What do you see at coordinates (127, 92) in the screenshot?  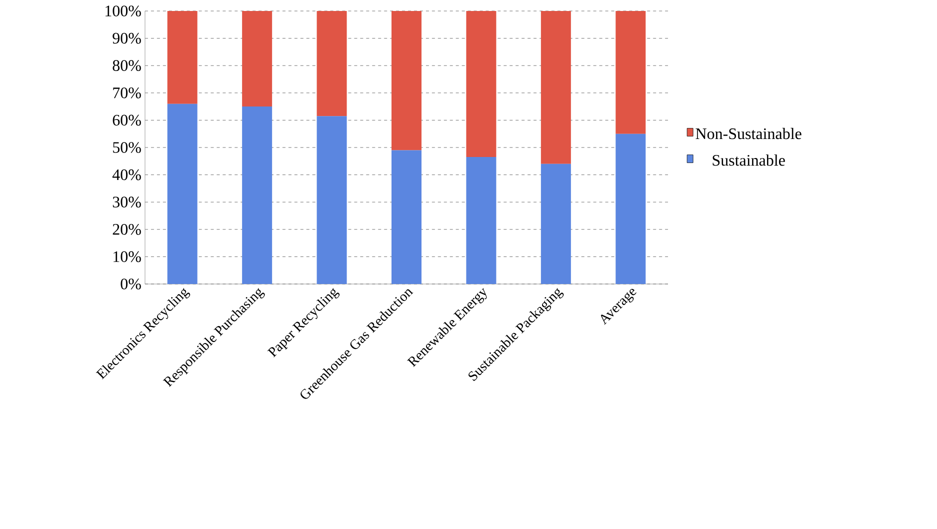 I see `y-tick-label: 70%` at bounding box center [127, 92].